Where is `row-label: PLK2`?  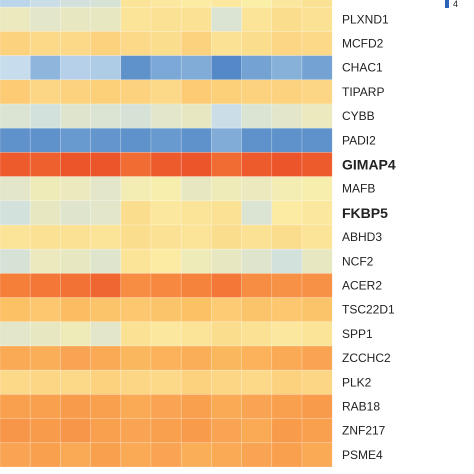 row-label: PLK2 is located at coordinates (357, 382).